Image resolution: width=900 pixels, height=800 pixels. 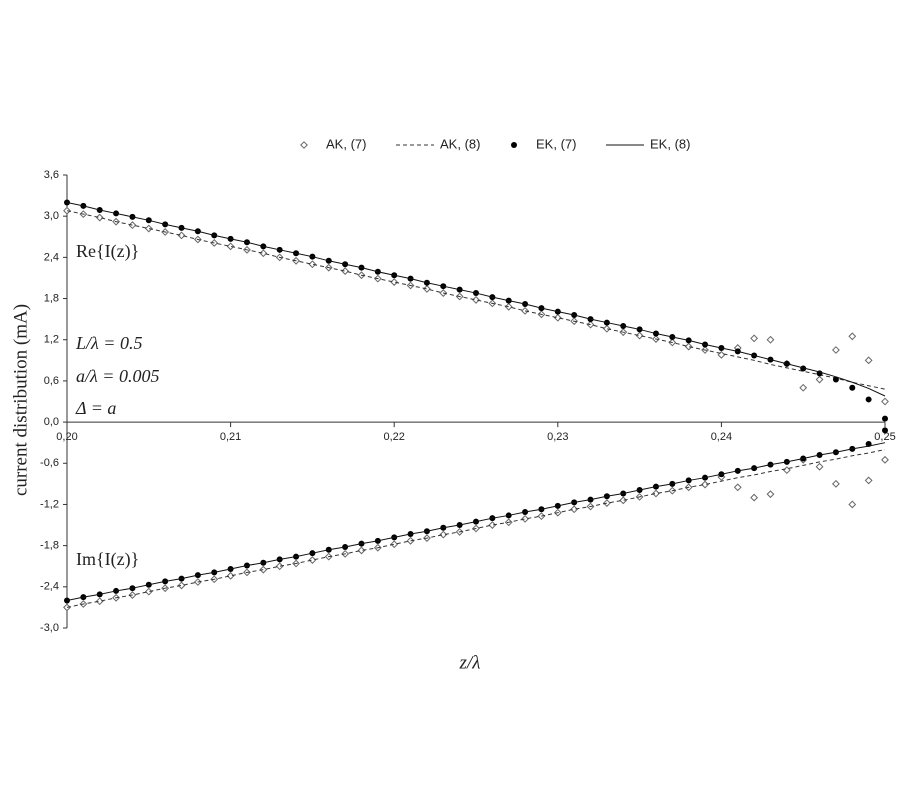 I want to click on y-tick-label: -3,0, so click(x=49, y=628).